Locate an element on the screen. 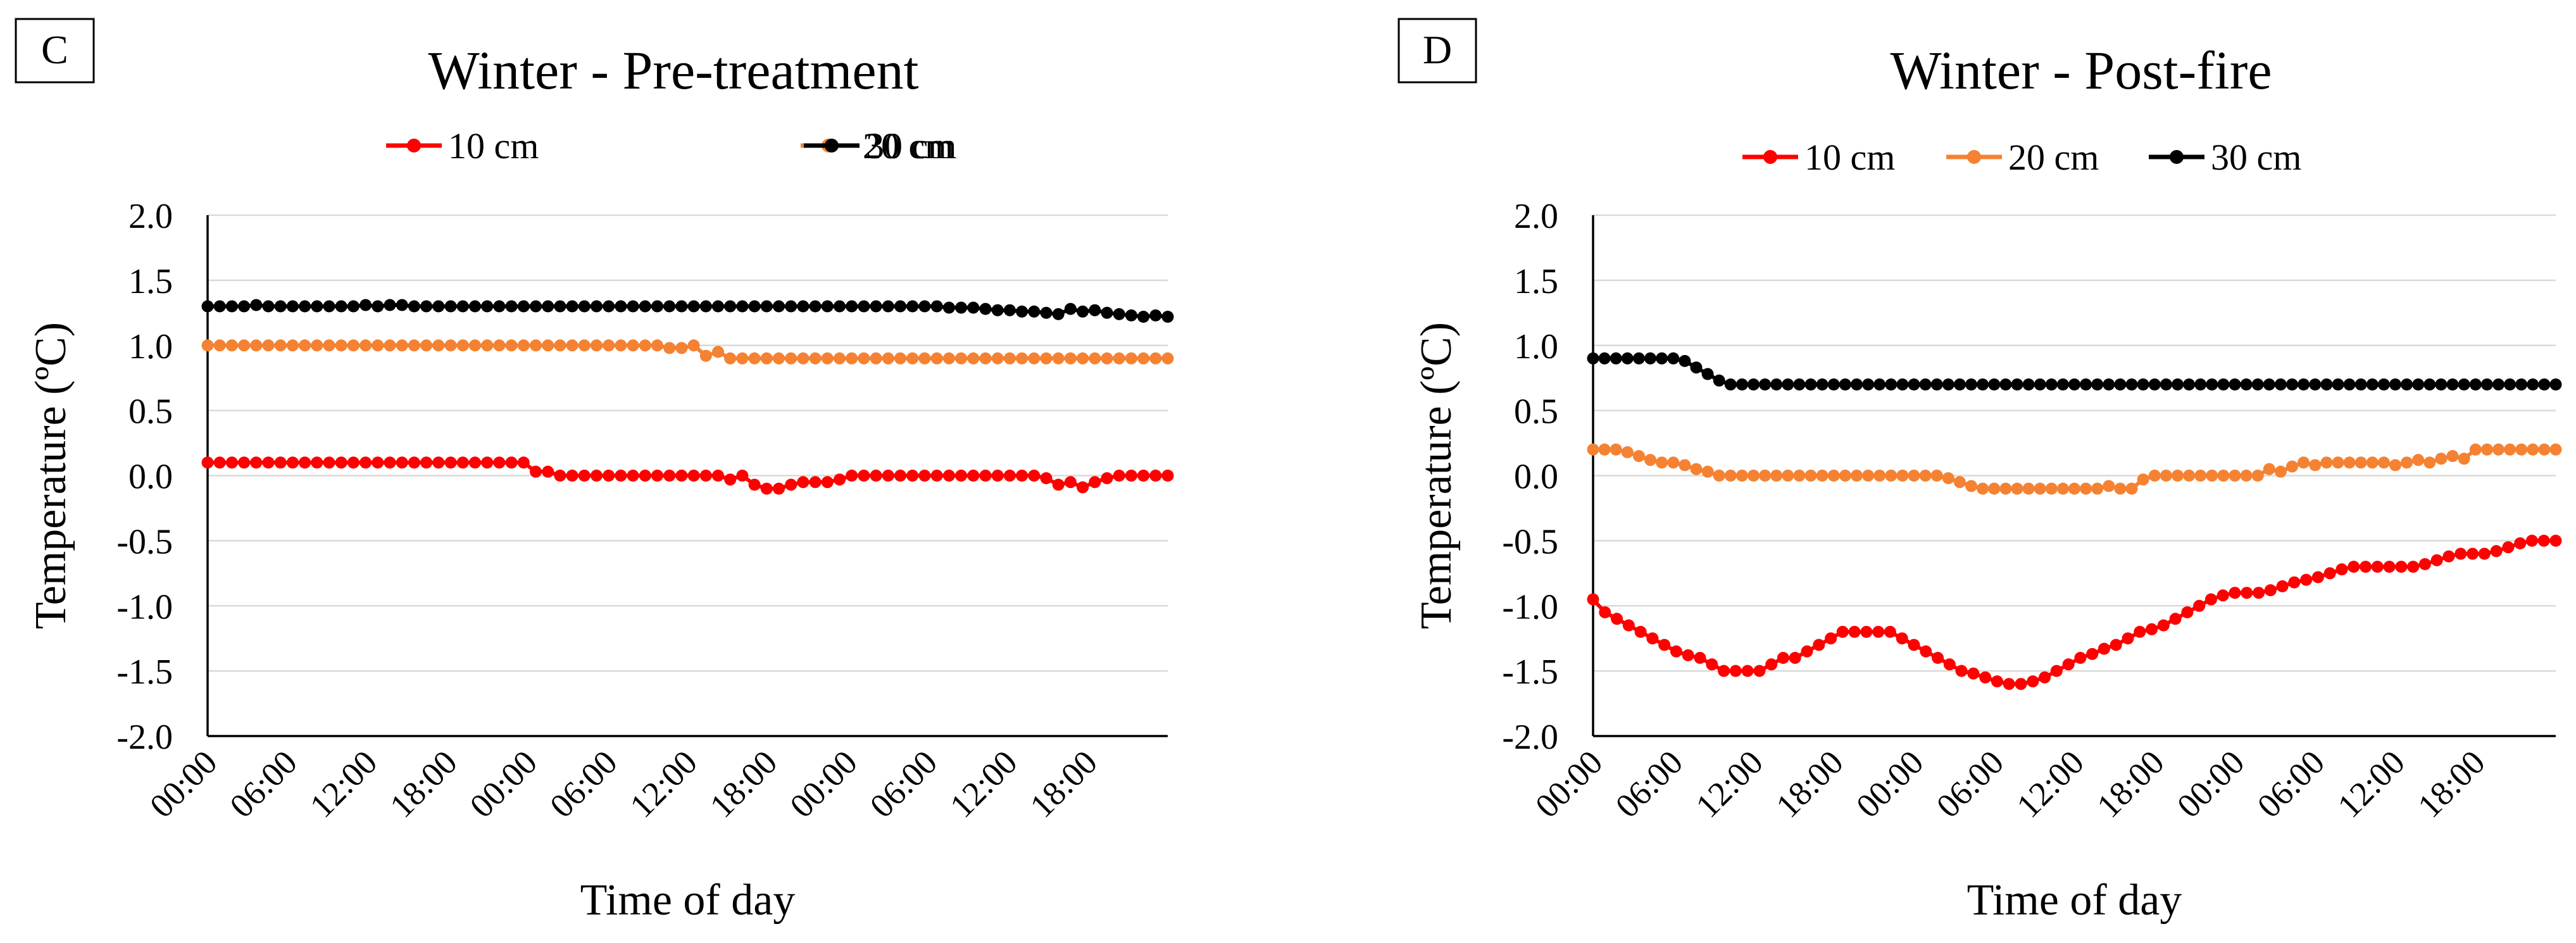 The height and width of the screenshot is (943, 2576). x-tick-label: 12:00 is located at coordinates (343, 784).